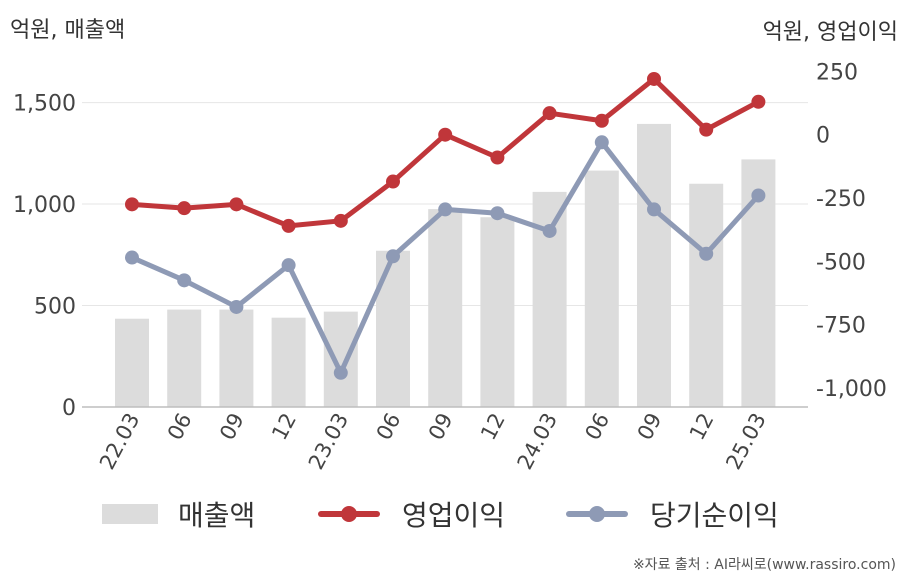  What do you see at coordinates (714, 515) in the screenshot?
I see `legend-label-net-income: 당기순이익` at bounding box center [714, 515].